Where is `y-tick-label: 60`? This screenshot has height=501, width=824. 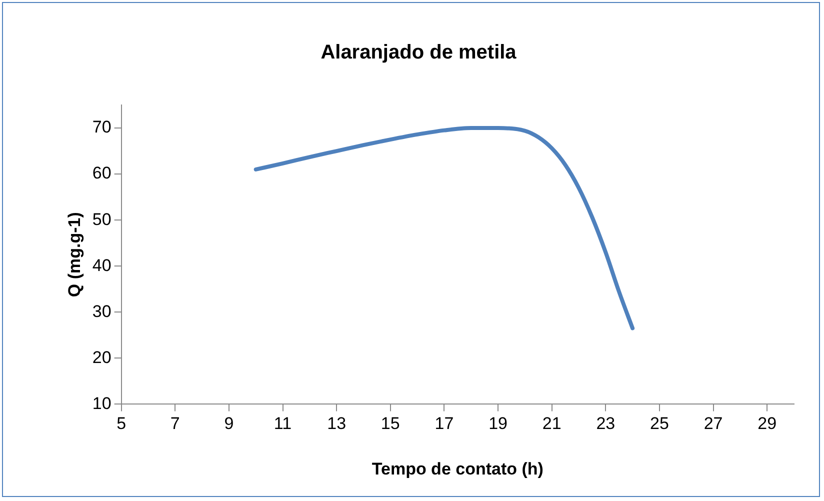
y-tick-label: 60 is located at coordinates (102, 173).